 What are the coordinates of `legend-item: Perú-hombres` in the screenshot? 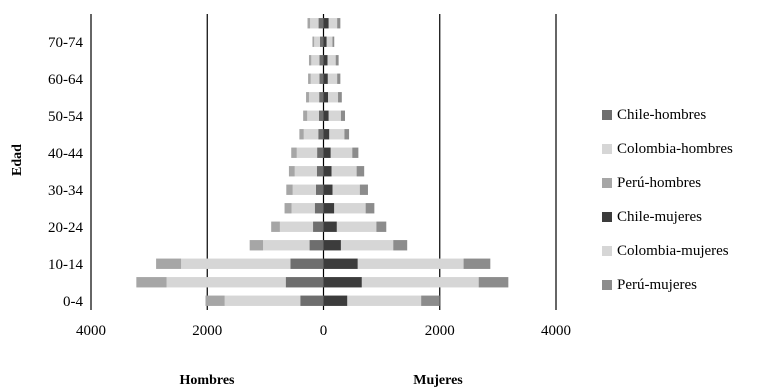 It's located at (689, 183).